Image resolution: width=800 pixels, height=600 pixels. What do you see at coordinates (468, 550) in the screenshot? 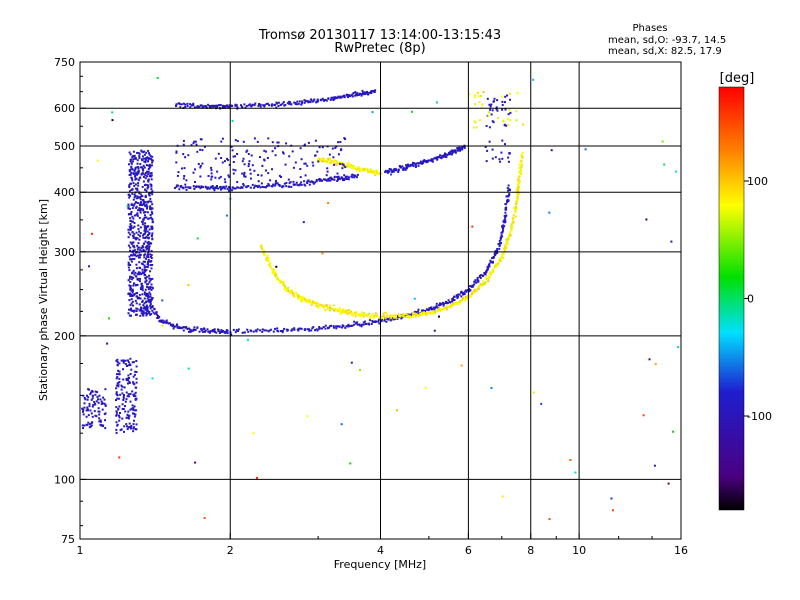
I see `x-tick-label: 6` at bounding box center [468, 550].